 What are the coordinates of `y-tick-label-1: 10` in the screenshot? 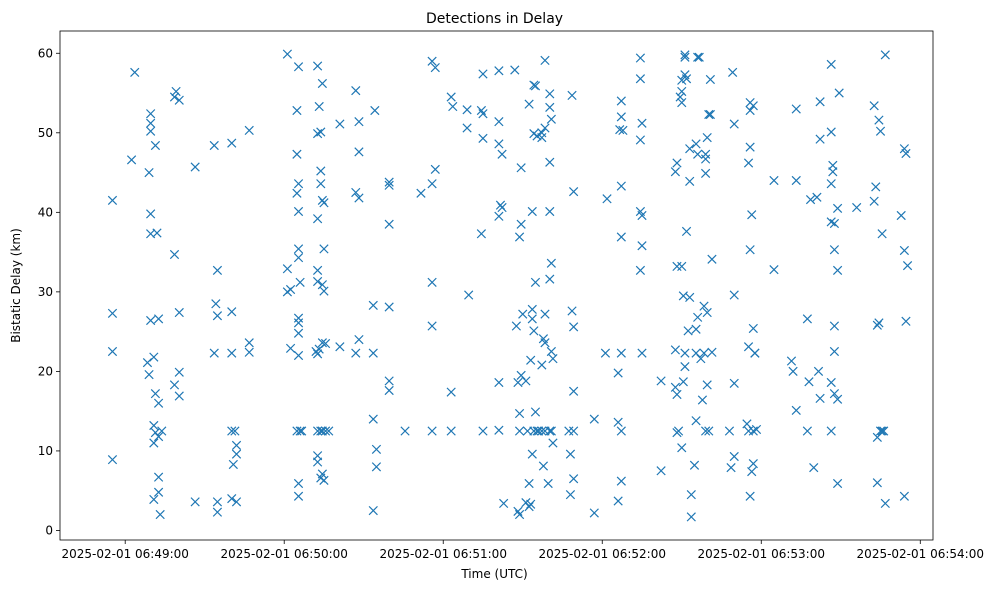 It's located at (45, 451).